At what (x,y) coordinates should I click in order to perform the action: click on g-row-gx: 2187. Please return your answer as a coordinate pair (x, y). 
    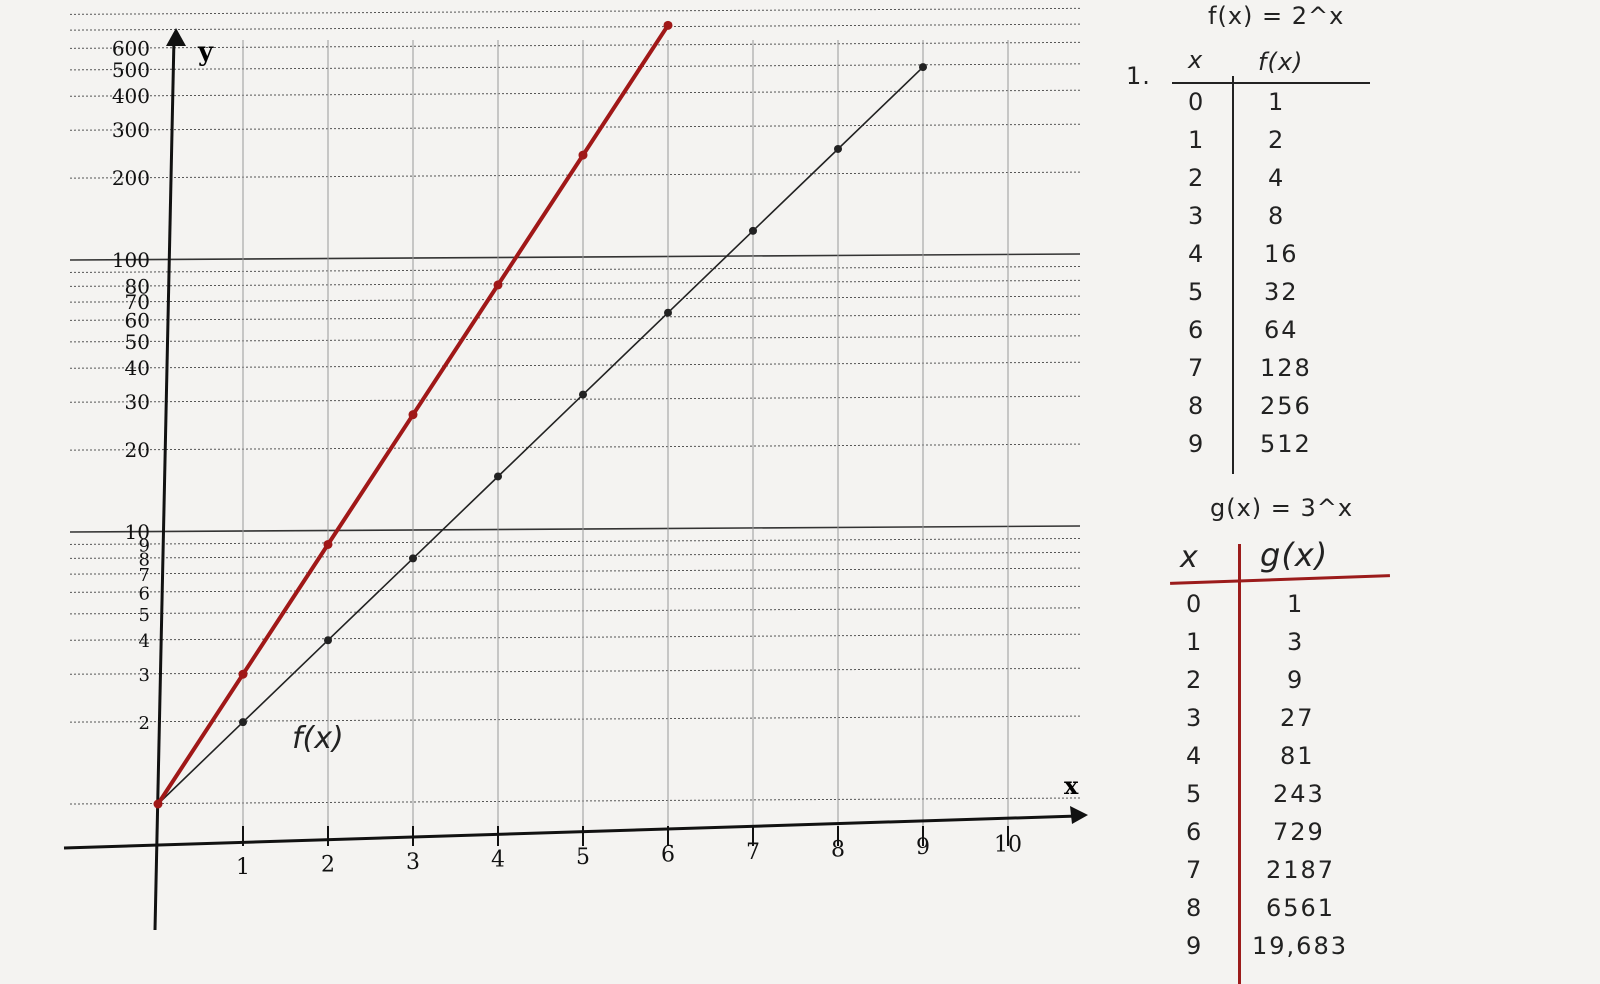
    Looking at the image, I should click on (1301, 870).